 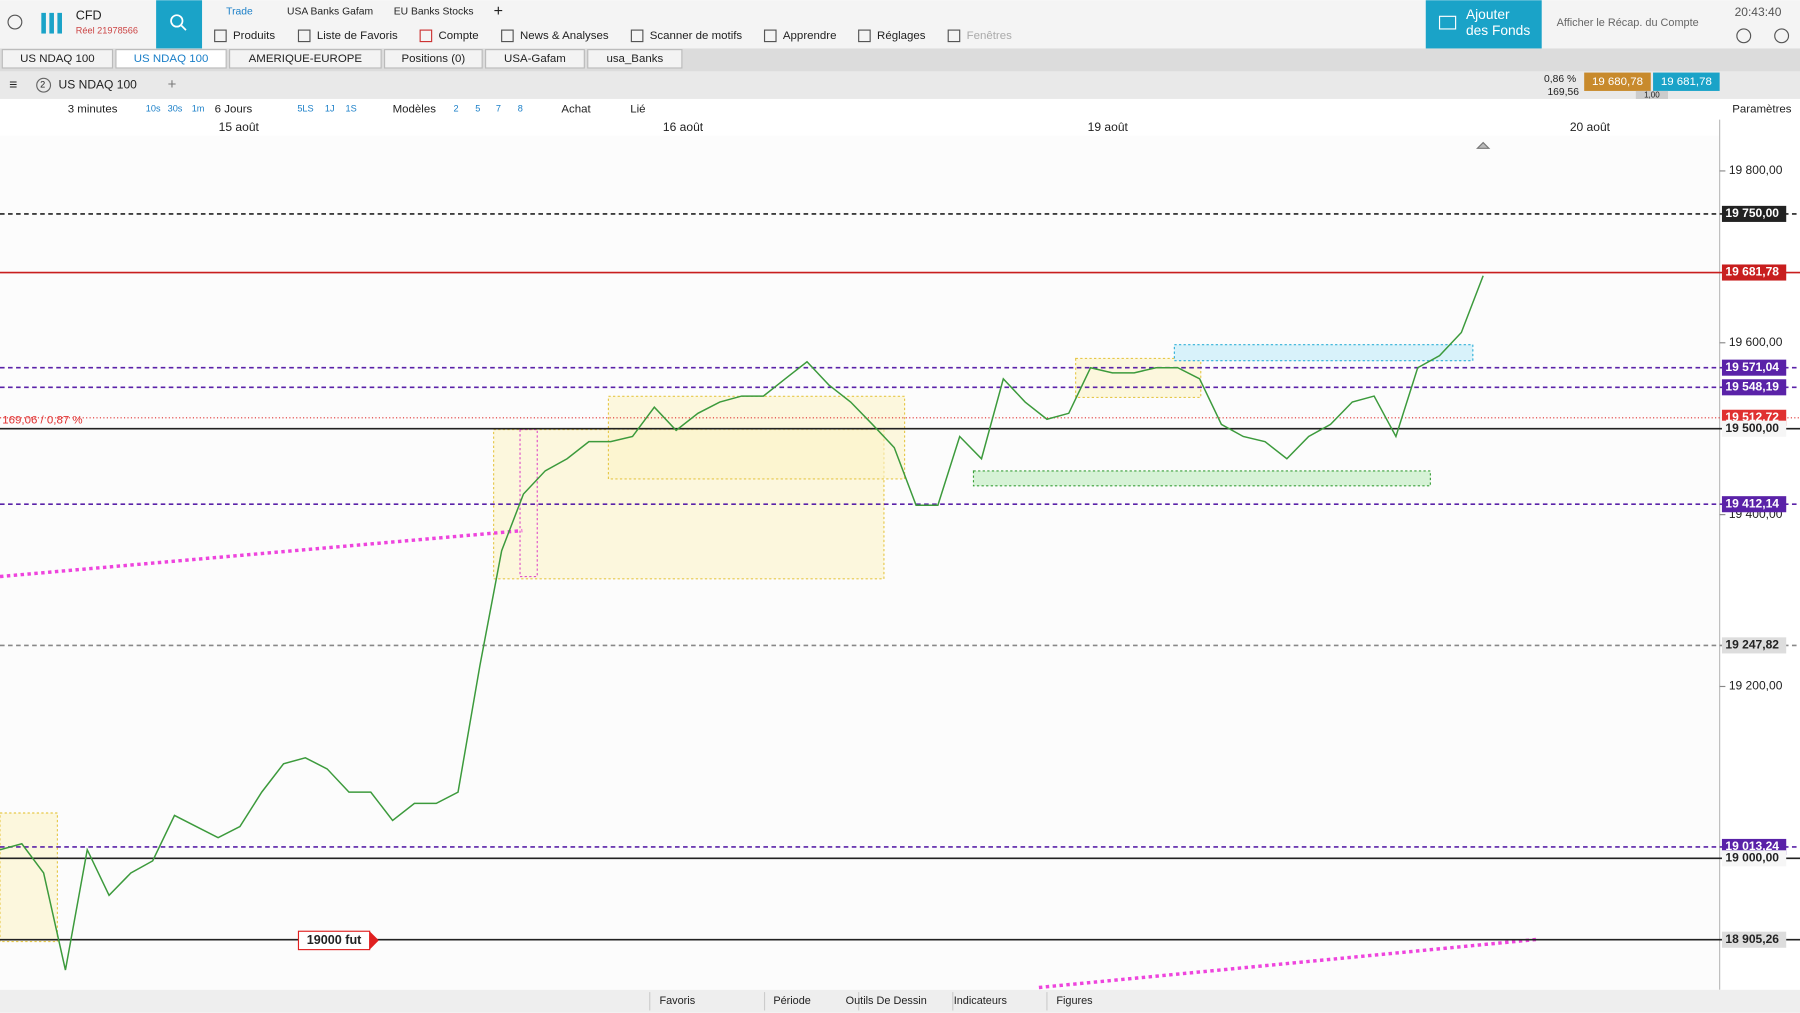 I want to click on footer-button: Outils De Dessin, so click(x=886, y=1001).